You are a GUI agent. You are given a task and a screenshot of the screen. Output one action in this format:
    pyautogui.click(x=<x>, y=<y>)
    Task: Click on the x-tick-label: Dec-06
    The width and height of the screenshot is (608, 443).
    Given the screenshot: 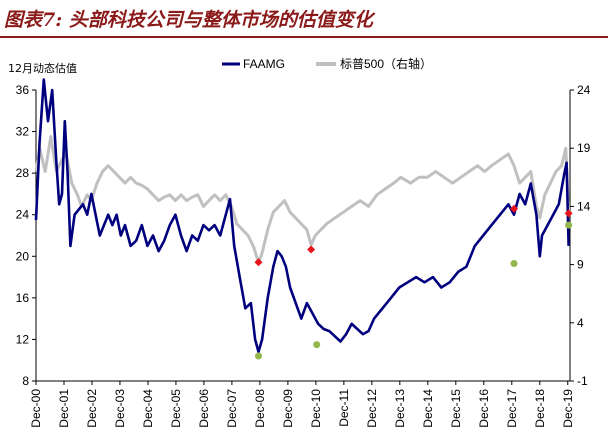 What is the action you would take?
    pyautogui.click(x=204, y=408)
    